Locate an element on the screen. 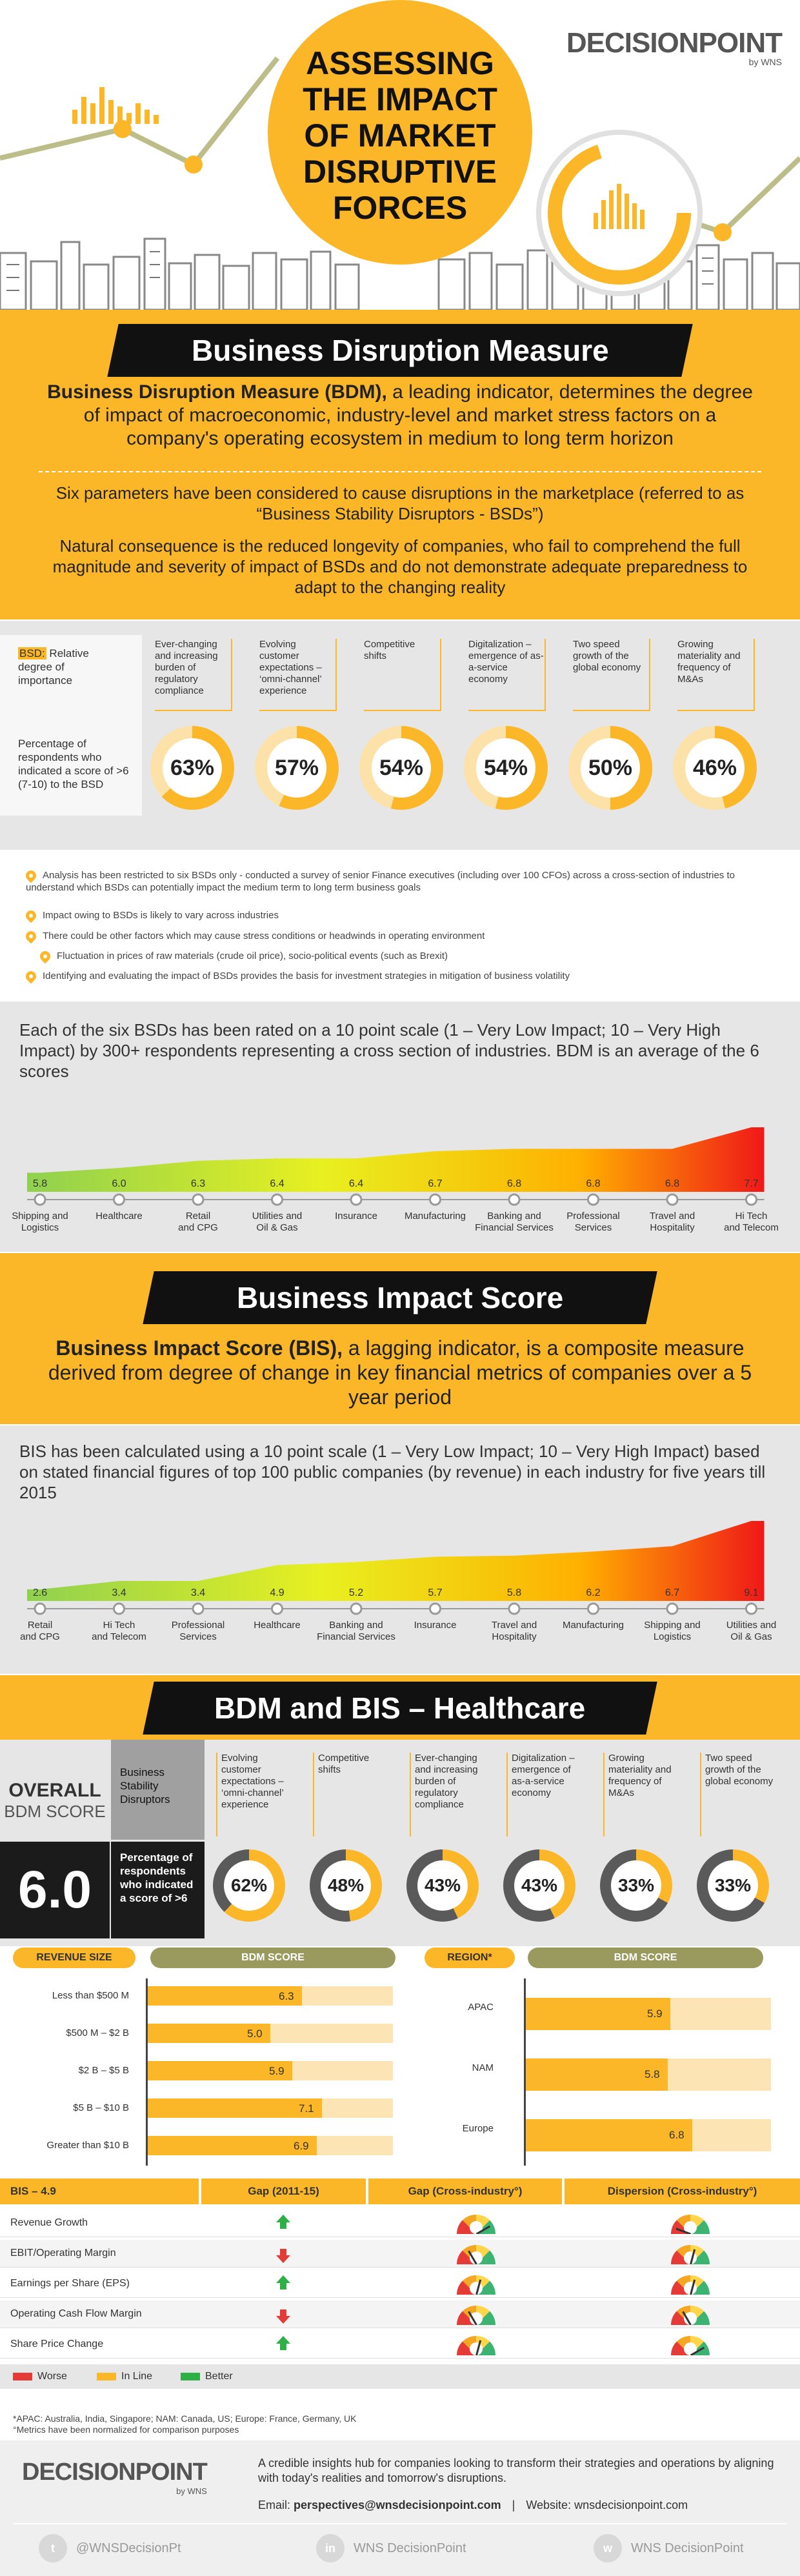  health-bsd-pct: 48% is located at coordinates (346, 1885).